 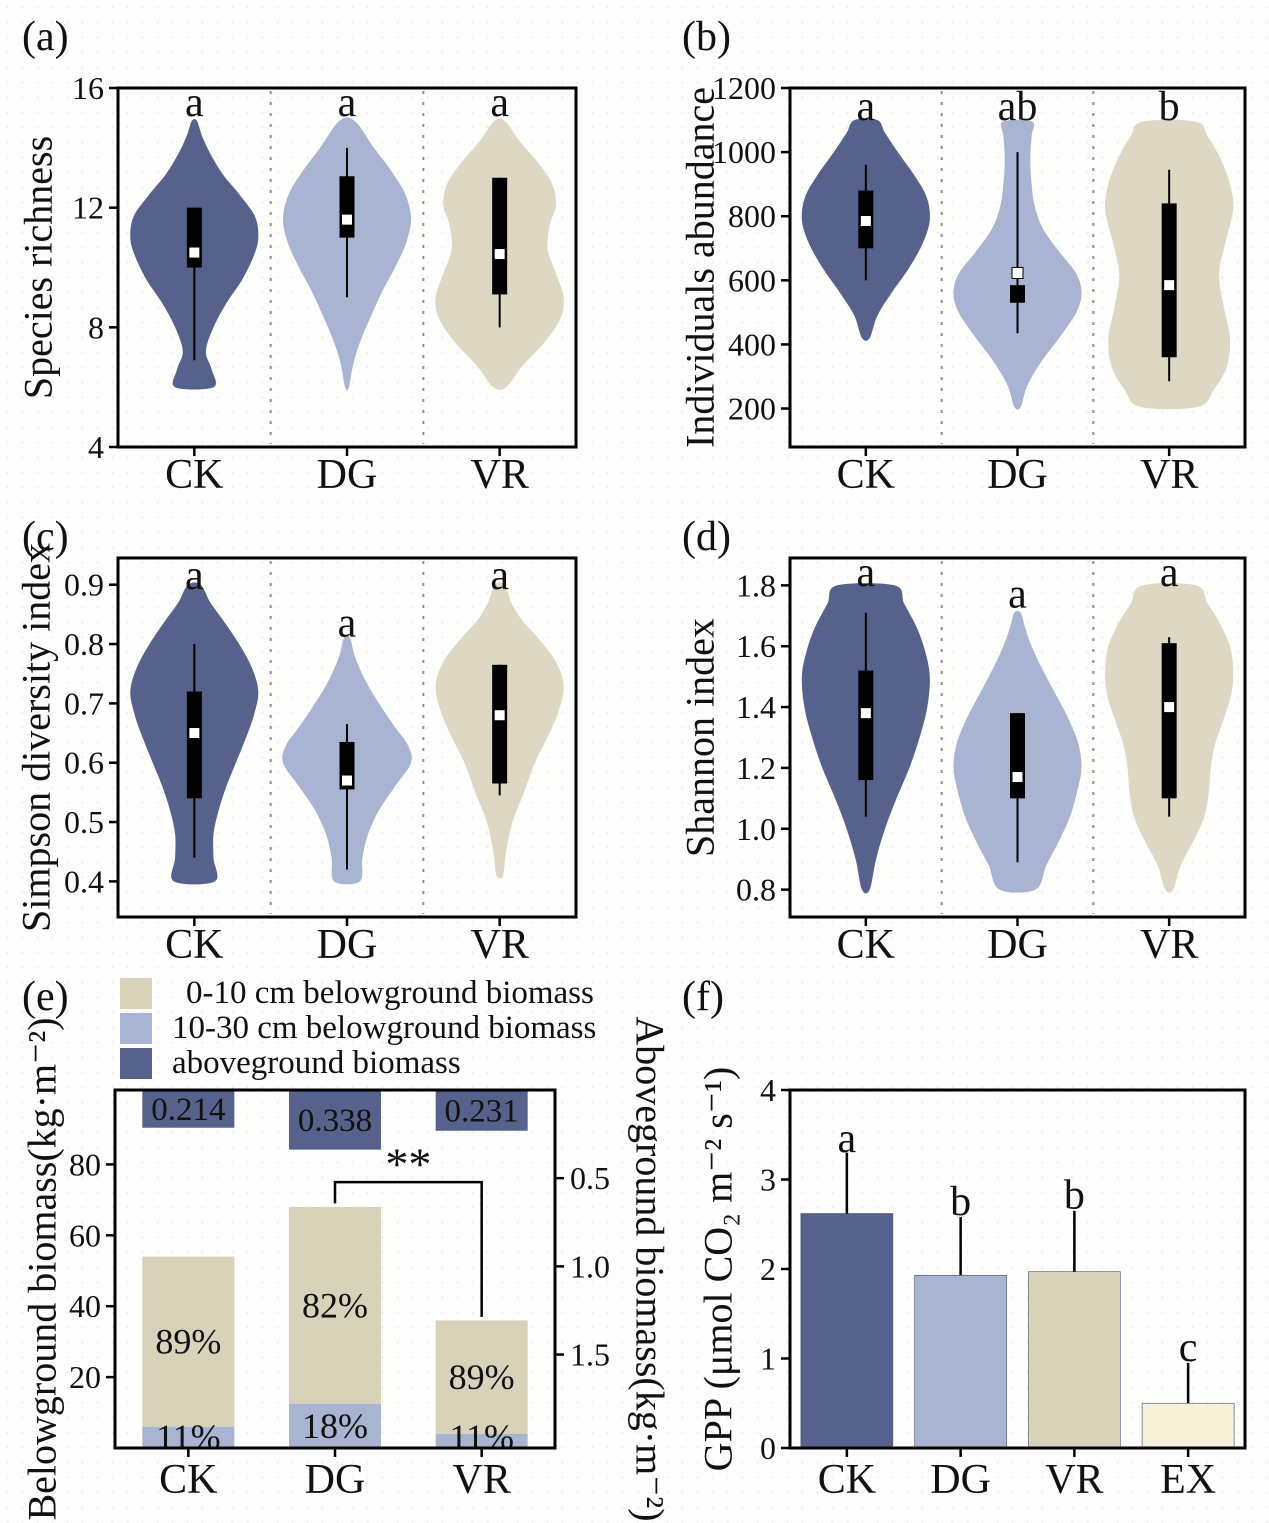 I want to click on y-right-tick-label: 0.5, so click(x=590, y=1178).